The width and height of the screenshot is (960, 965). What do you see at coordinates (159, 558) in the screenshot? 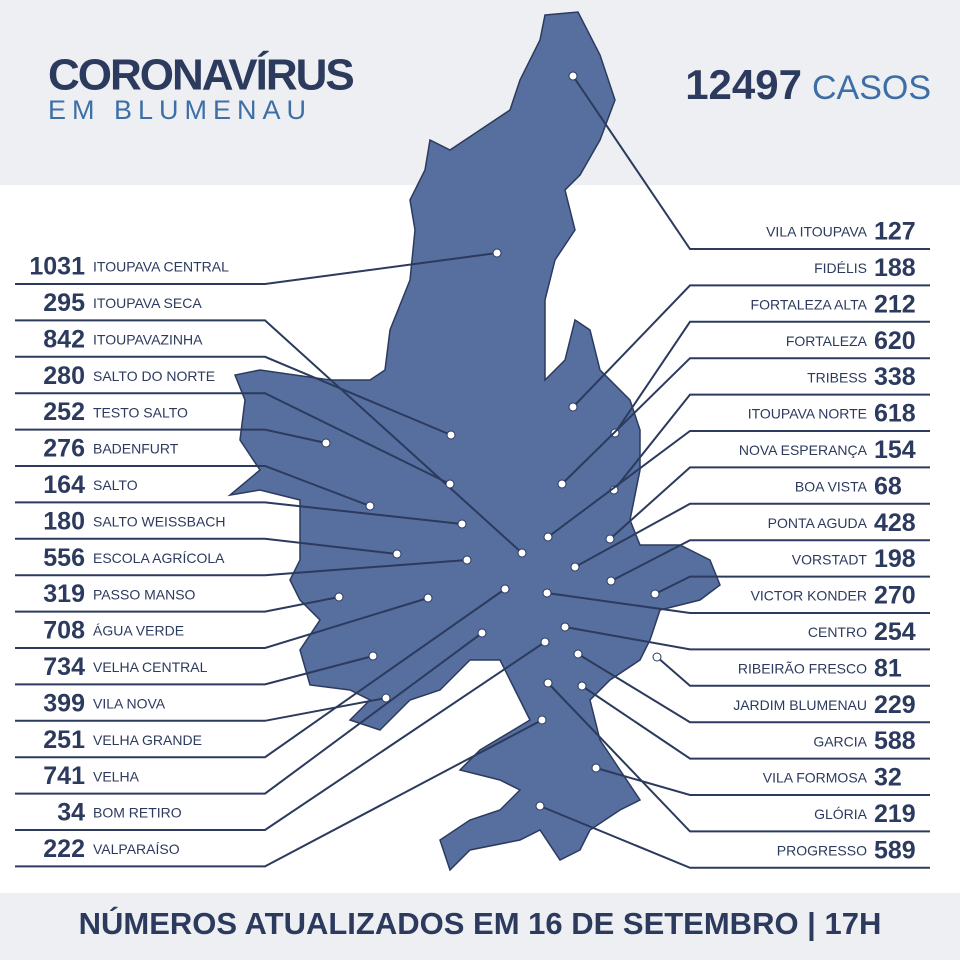
I see `neighborhood-name: ESCOLA AGRÍCOLA` at bounding box center [159, 558].